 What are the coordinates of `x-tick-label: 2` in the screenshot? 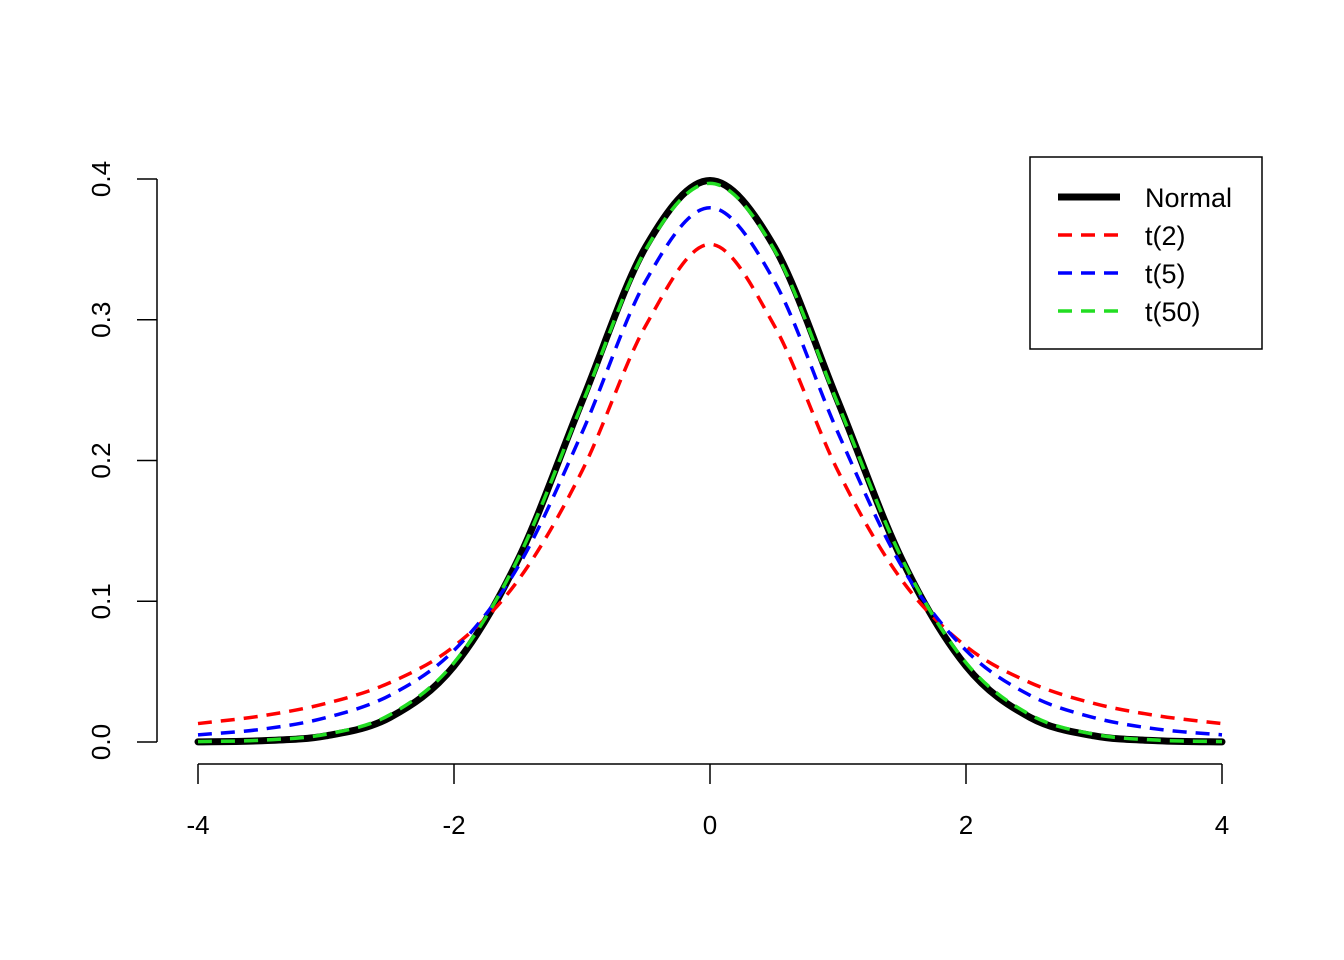 It's located at (966, 825).